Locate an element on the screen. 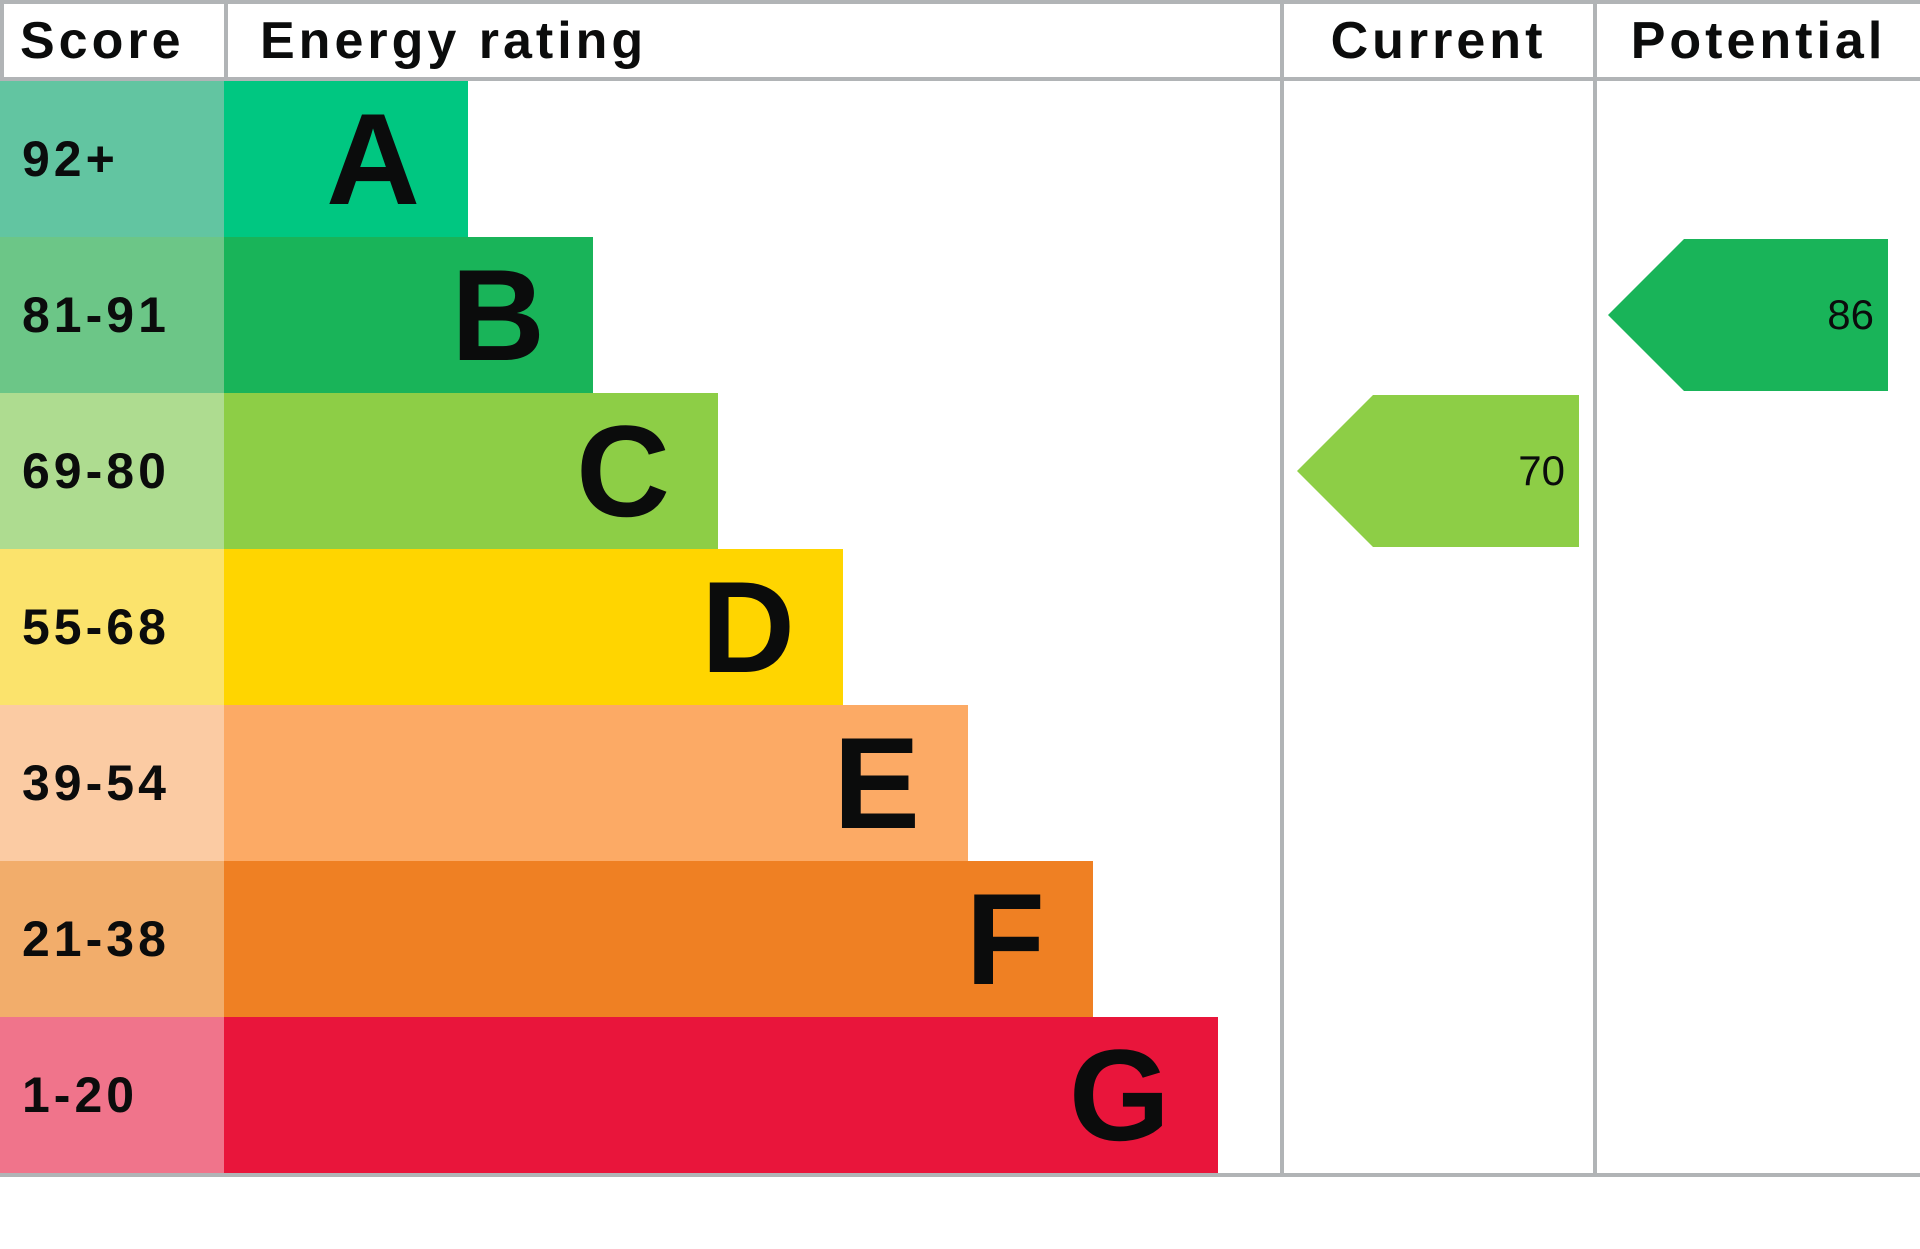 The width and height of the screenshot is (1920, 1249). score-range-cell: 1-20 is located at coordinates (112, 1095).